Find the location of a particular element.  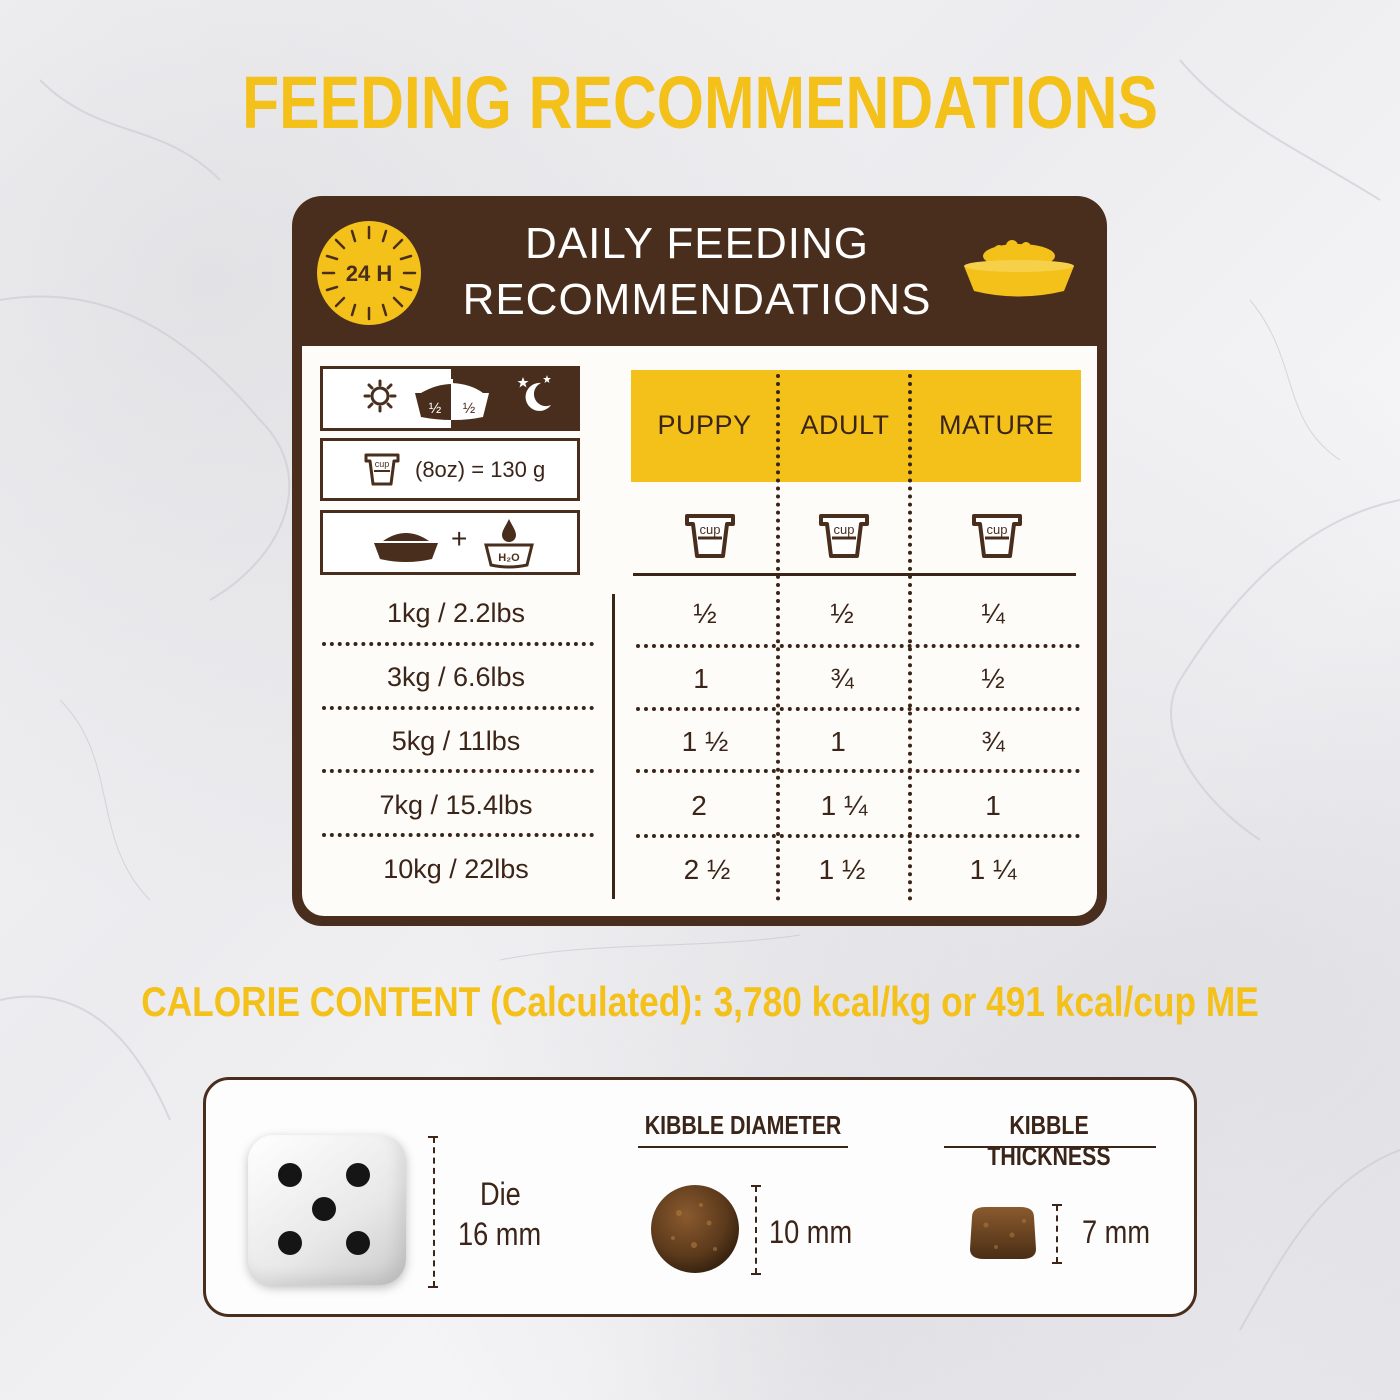

diameter-underline is located at coordinates (743, 1147).